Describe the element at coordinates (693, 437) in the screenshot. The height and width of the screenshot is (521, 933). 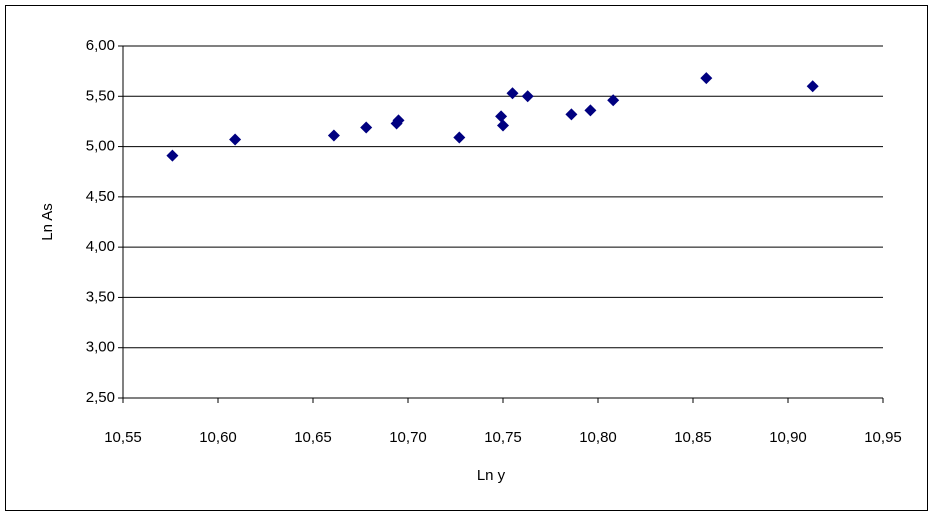
I see `x-tick-label: 10,85` at that location.